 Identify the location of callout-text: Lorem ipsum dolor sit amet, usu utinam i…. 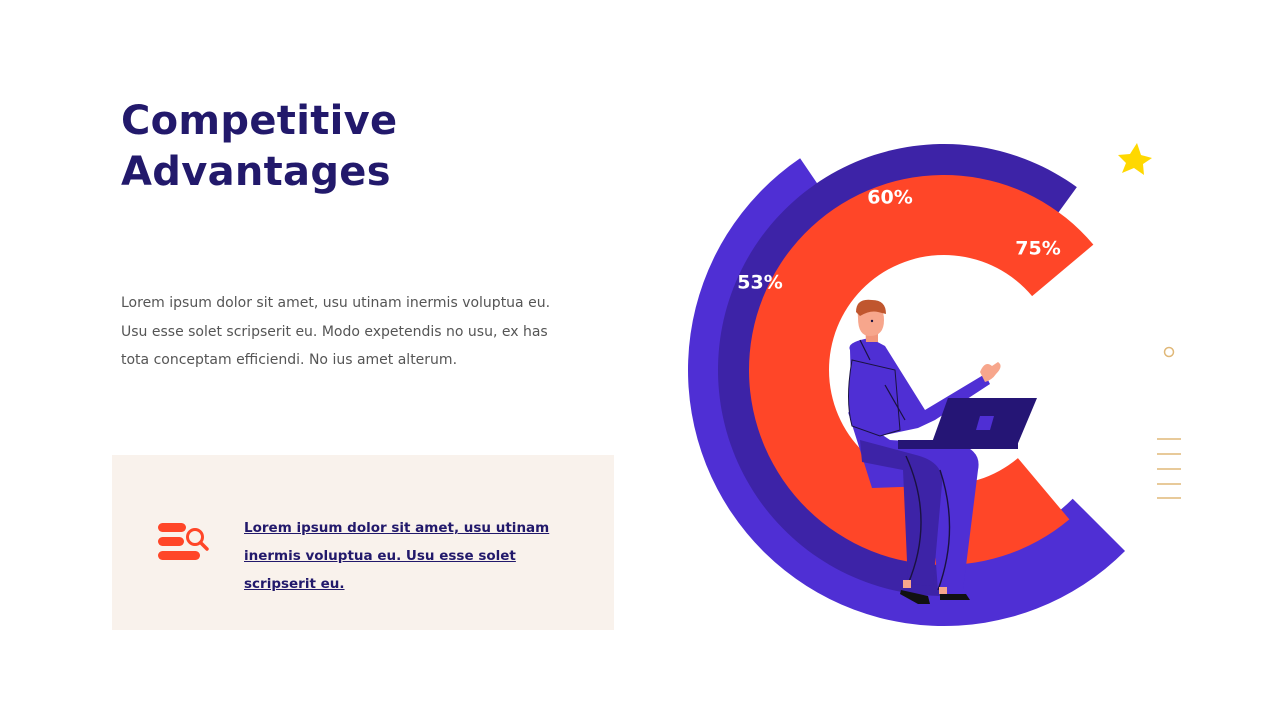
(397, 556).